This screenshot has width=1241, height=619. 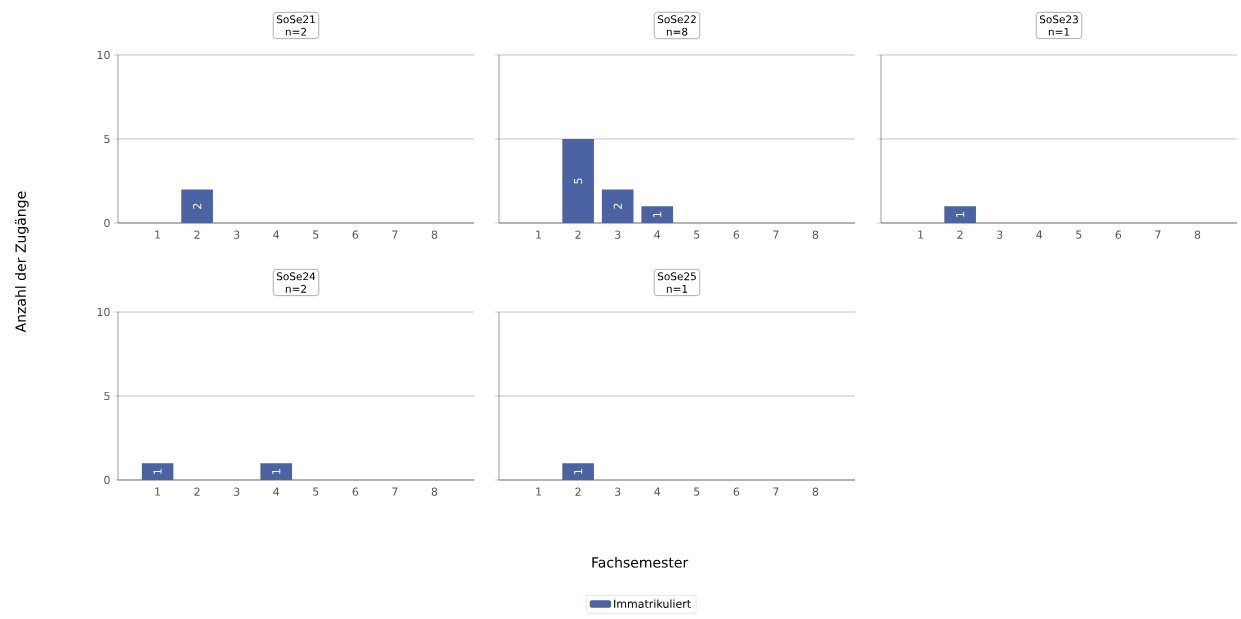 I want to click on y-axis-title: Anzahl der Zugänge, so click(x=22, y=262).